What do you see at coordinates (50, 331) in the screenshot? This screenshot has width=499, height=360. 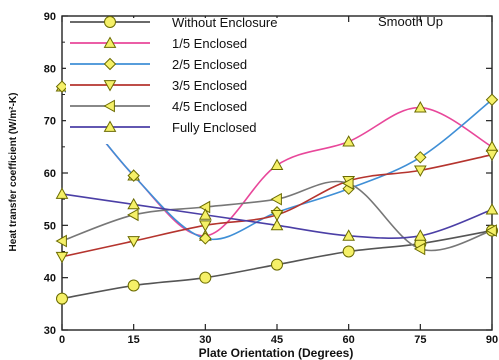 I see `y-tick-label: 30` at bounding box center [50, 331].